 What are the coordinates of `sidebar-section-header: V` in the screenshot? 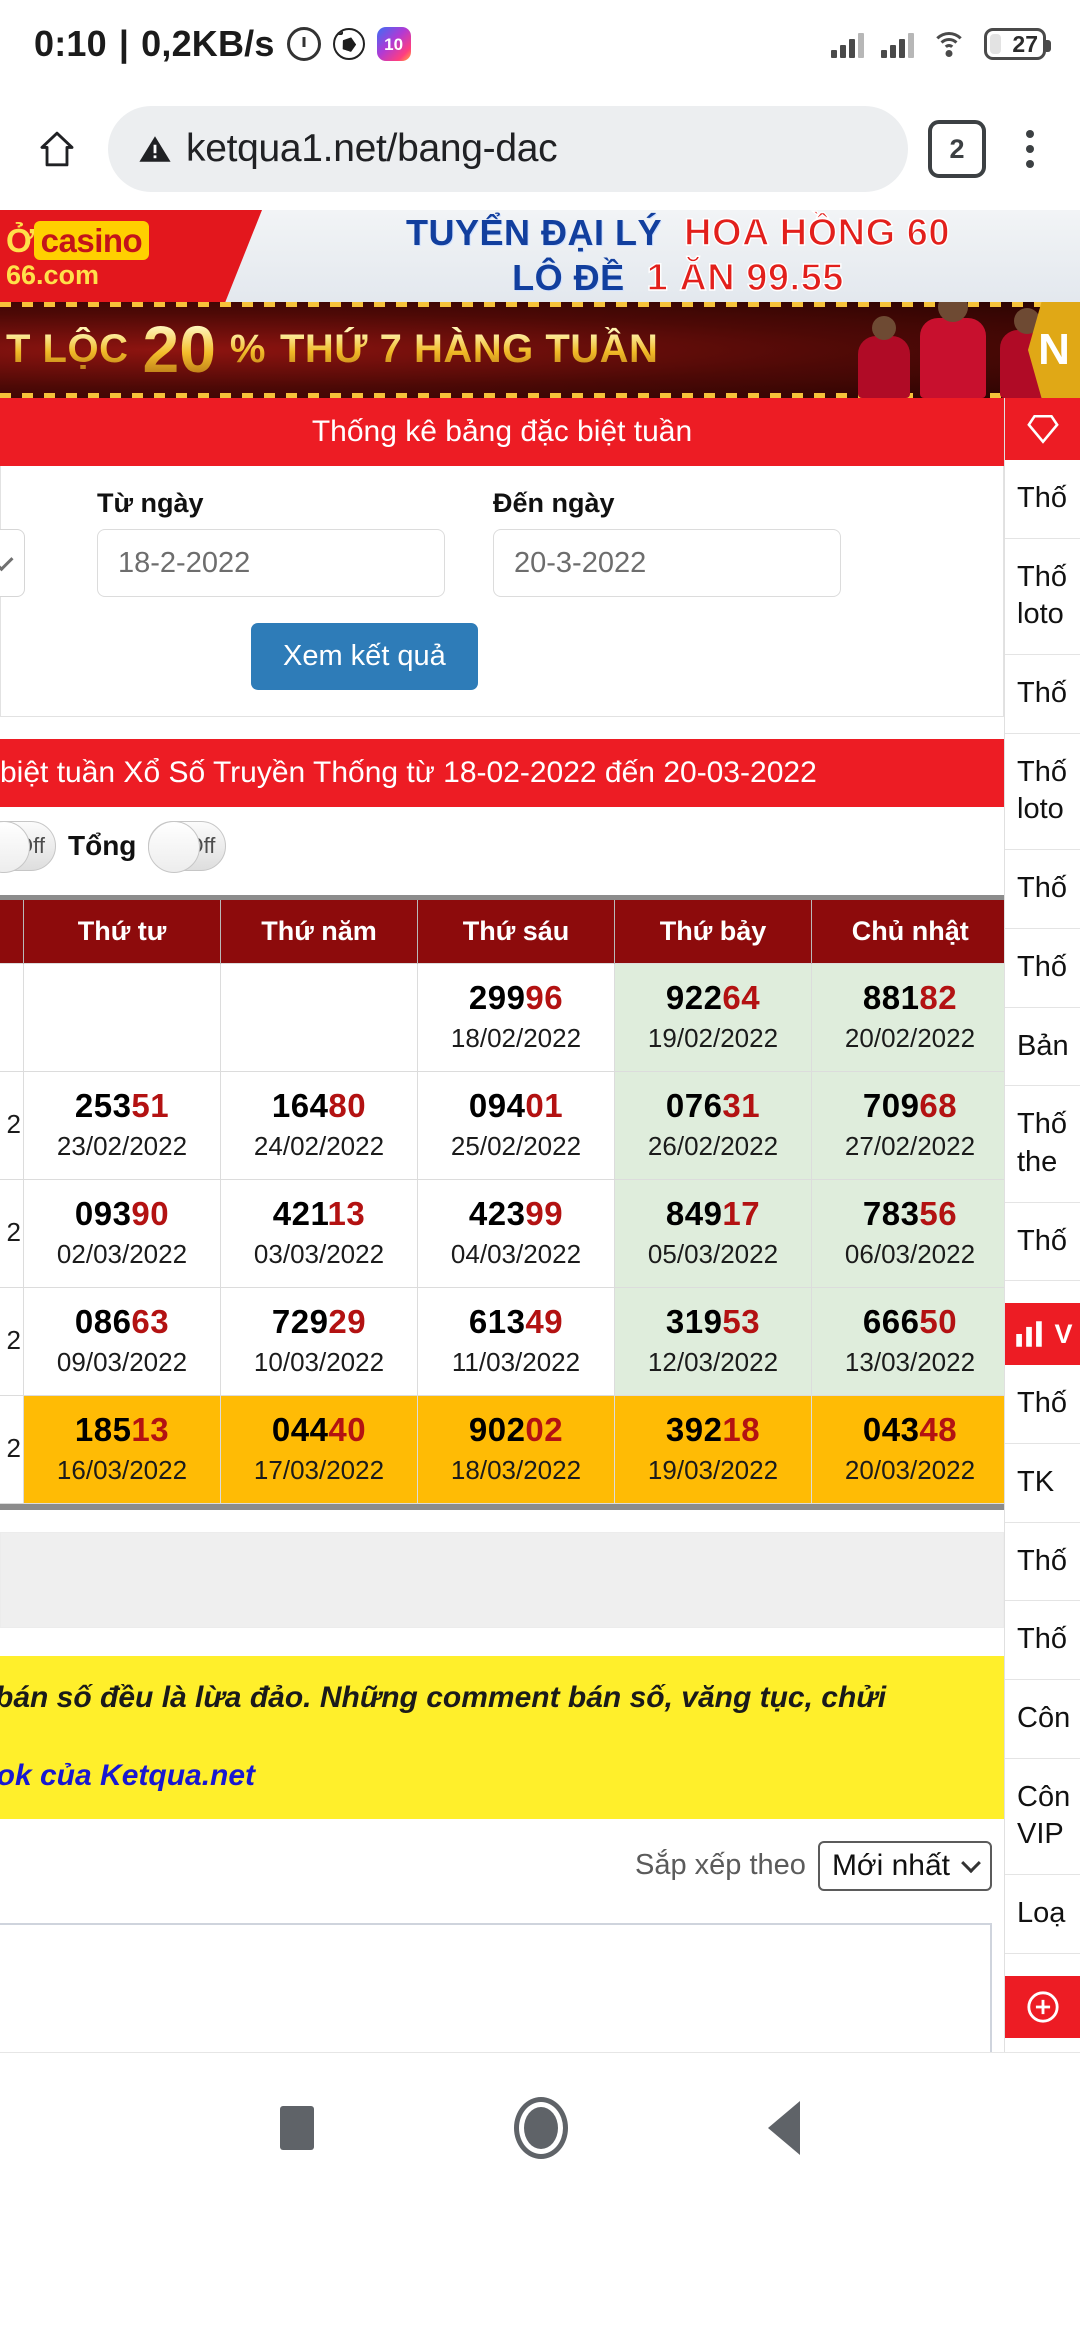 It's located at (1042, 1334).